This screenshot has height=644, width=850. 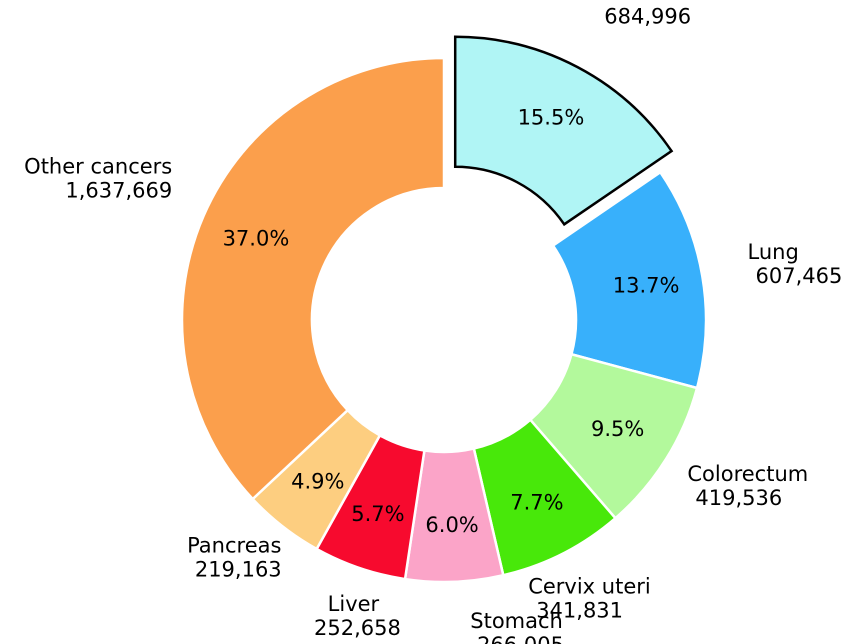 I want to click on category-label-liver: Liver 252,658, so click(x=357, y=616).